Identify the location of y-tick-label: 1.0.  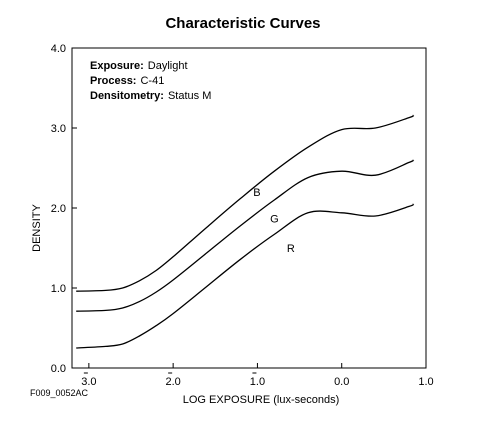
(58, 289).